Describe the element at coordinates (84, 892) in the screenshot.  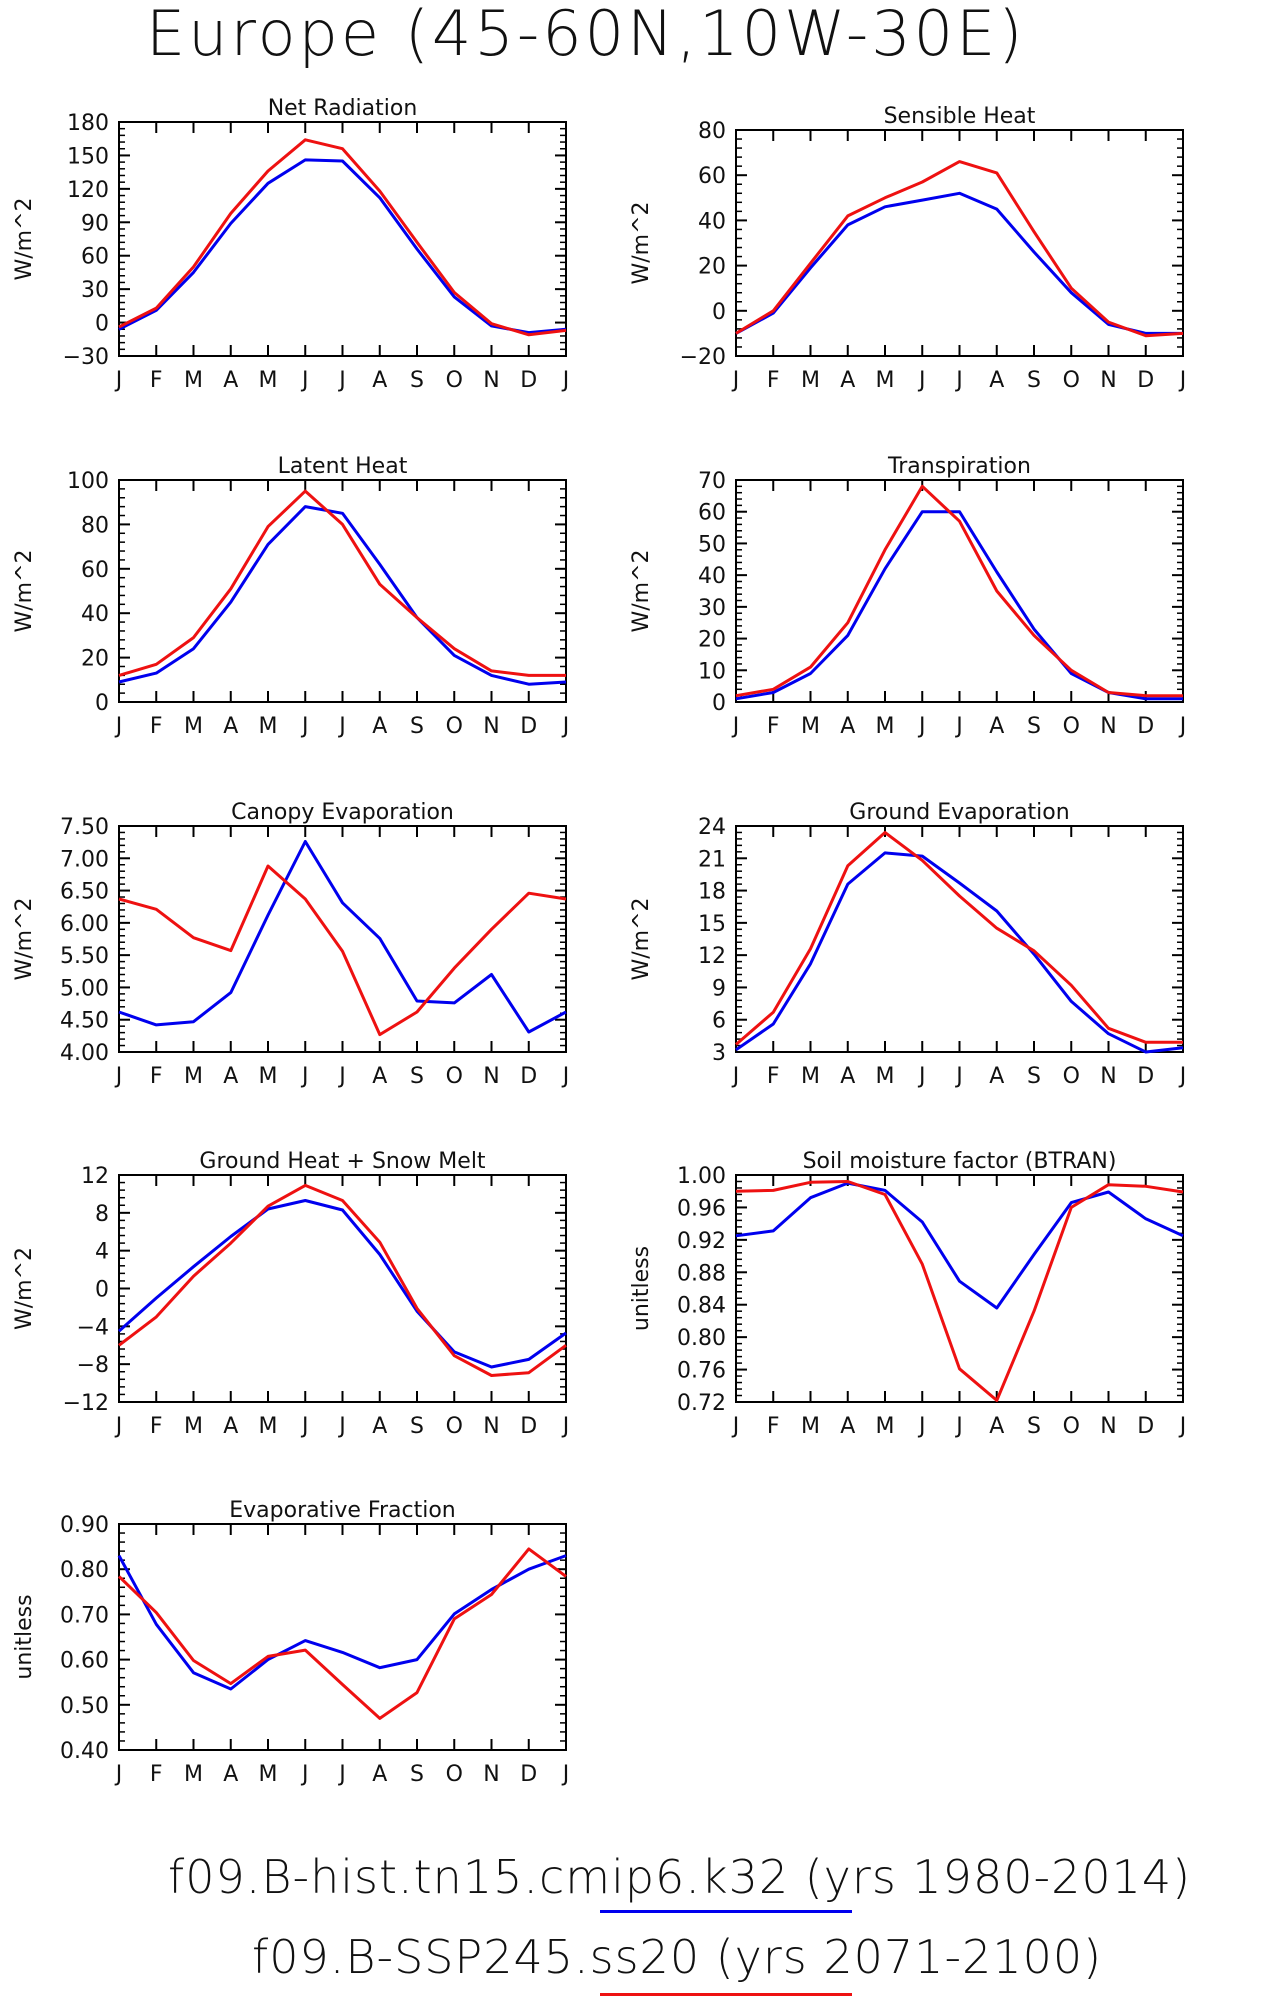
I see `y-tick-label: 6.50` at that location.